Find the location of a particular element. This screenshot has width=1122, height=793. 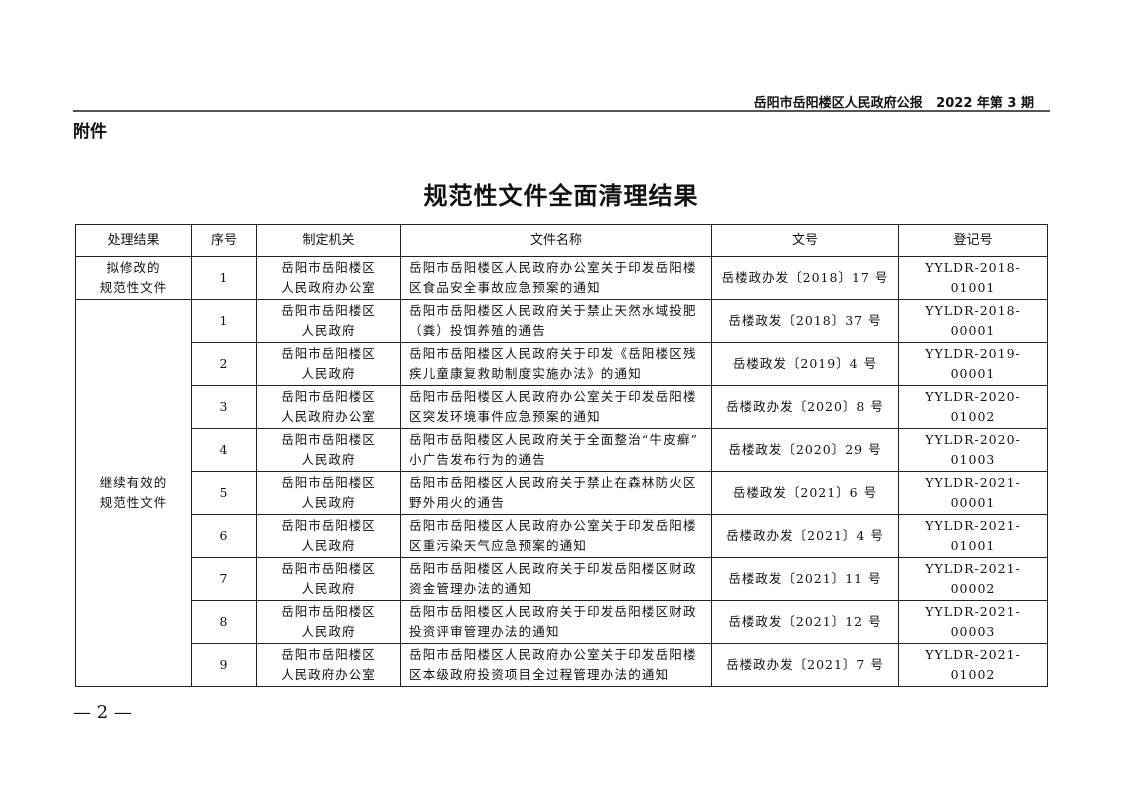

registration-number-cell-line: YYLDR-2019-00001 is located at coordinates (973, 363).